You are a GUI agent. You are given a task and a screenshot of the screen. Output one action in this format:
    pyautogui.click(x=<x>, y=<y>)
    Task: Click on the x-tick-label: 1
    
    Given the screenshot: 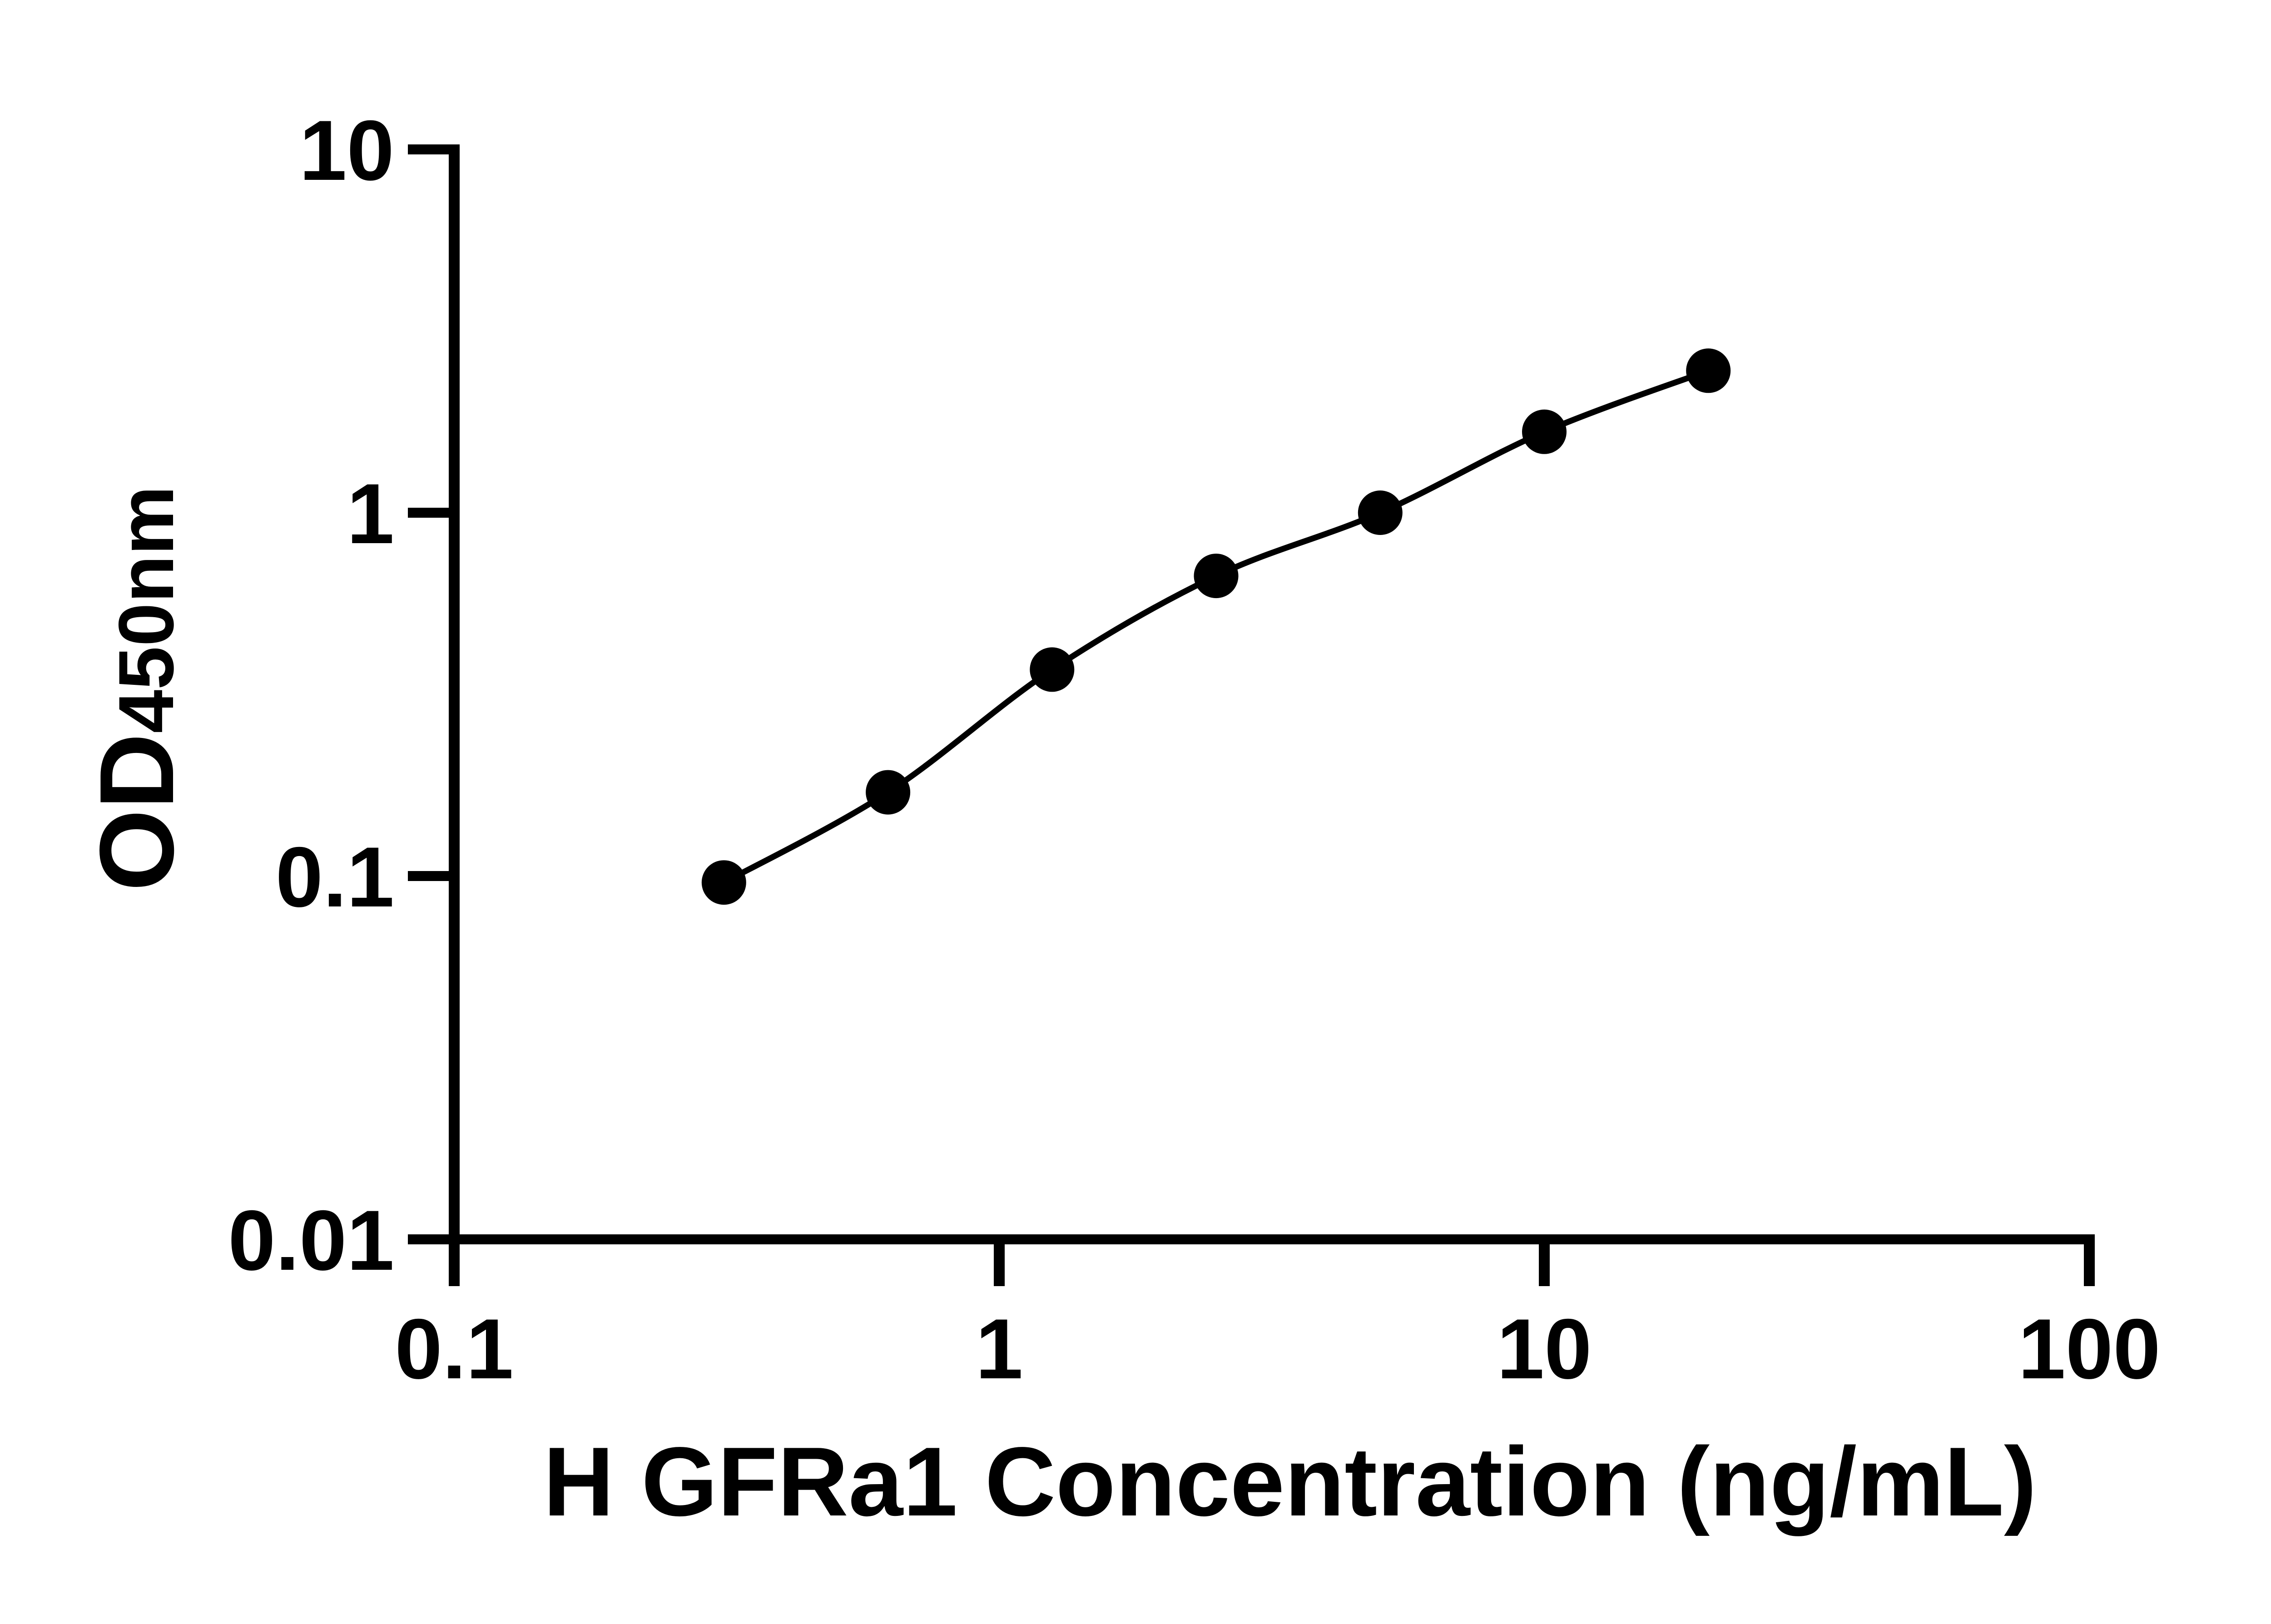 What is the action you would take?
    pyautogui.click(x=999, y=1348)
    